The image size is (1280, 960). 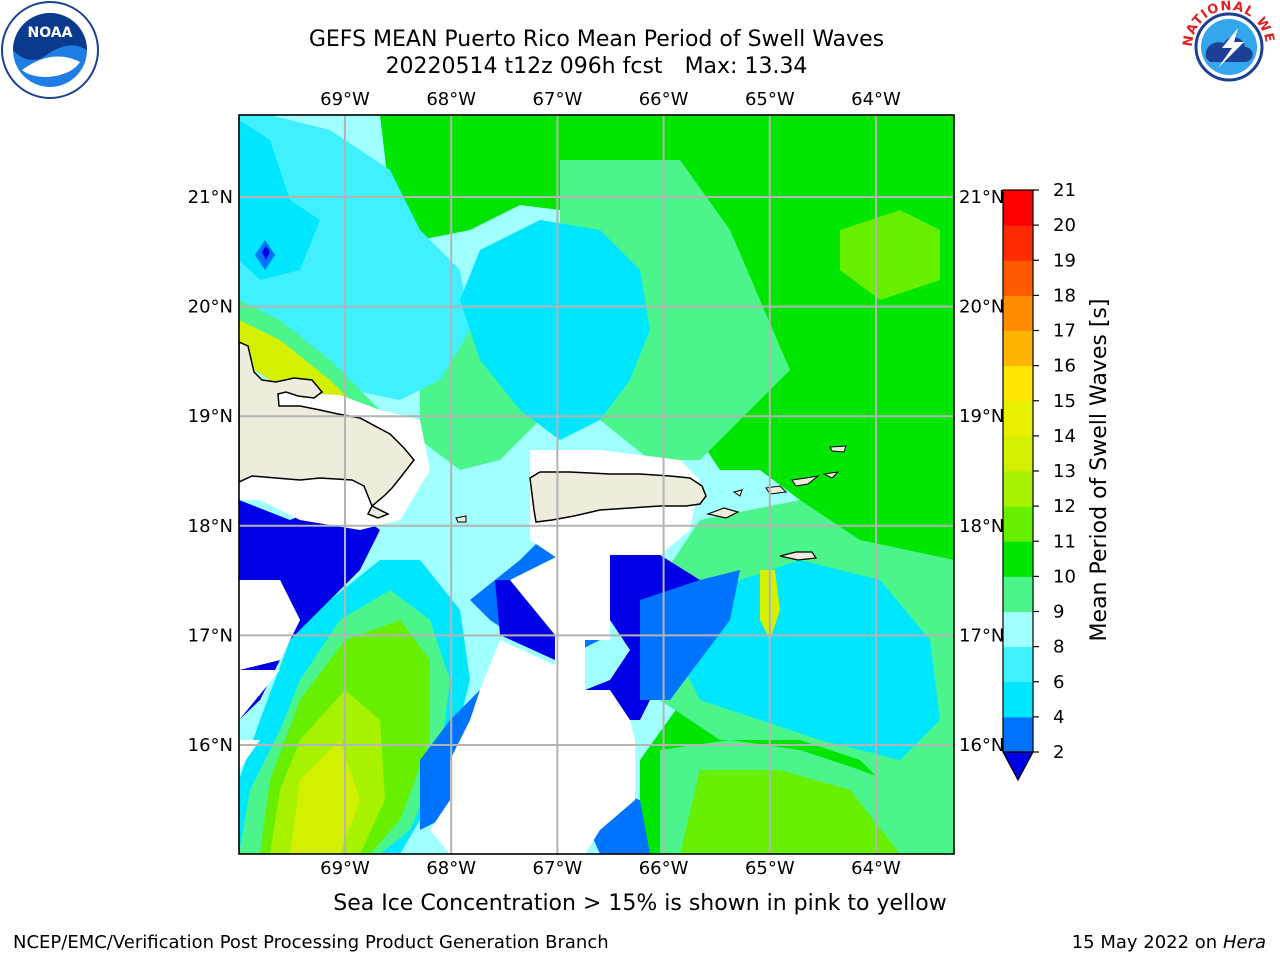 I want to click on colorbar: 2 4 6 8 9 10 11 12 13 14 15 16 17 18 19 20 21, so click(x=1038, y=481).